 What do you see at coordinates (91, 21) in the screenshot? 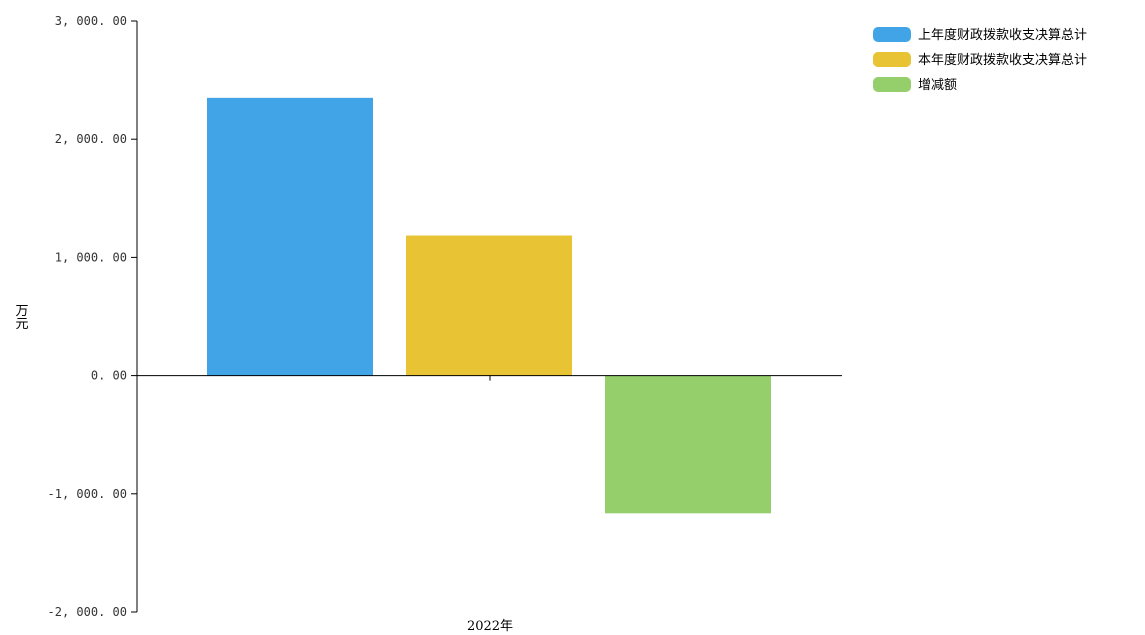
I see `y-tick-label: 3, 000. 00` at bounding box center [91, 21].